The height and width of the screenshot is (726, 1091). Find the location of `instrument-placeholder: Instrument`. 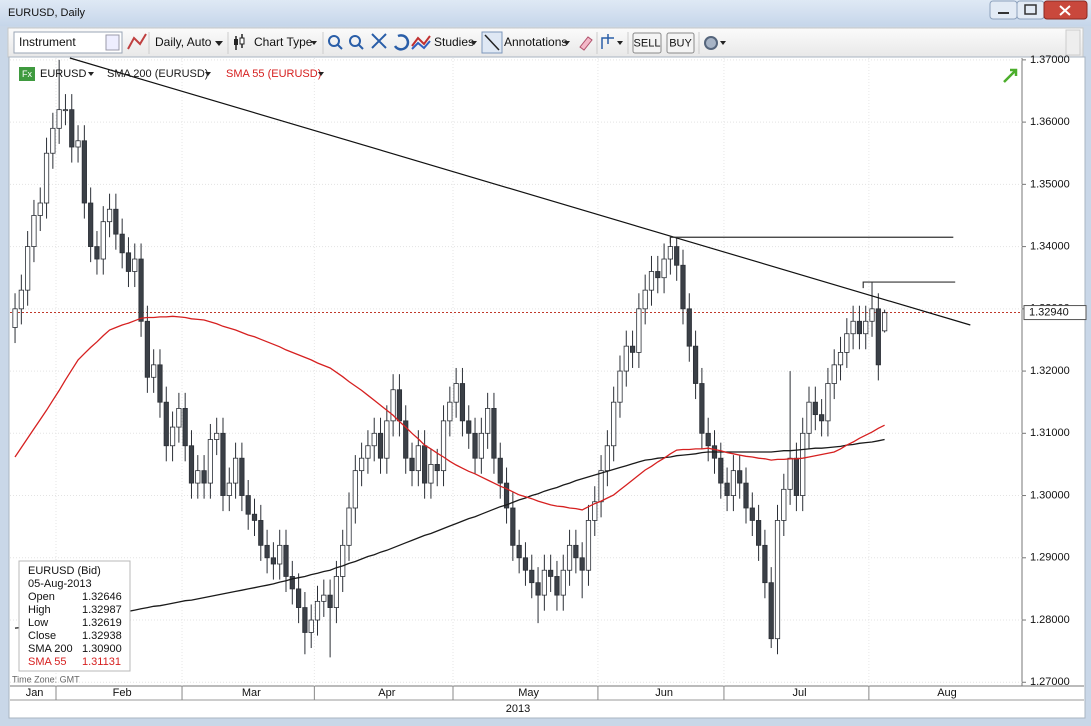

instrument-placeholder: Instrument is located at coordinates (47, 42).